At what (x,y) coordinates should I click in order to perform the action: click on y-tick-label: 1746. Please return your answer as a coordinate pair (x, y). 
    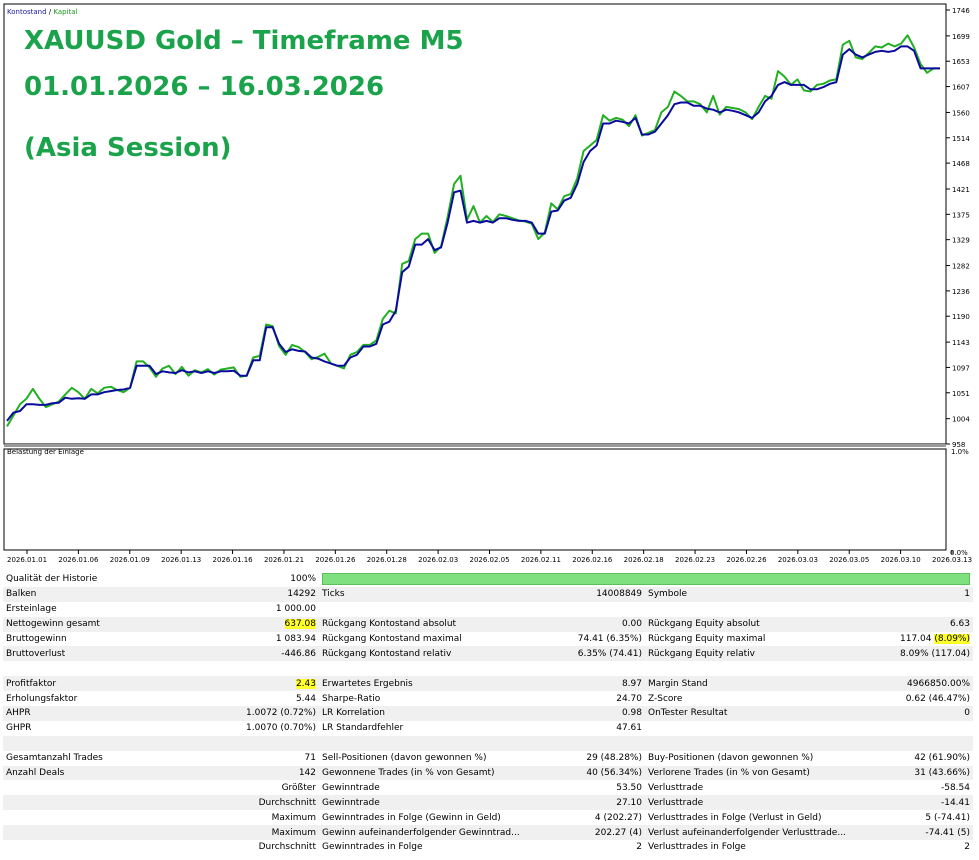
    Looking at the image, I should click on (961, 11).